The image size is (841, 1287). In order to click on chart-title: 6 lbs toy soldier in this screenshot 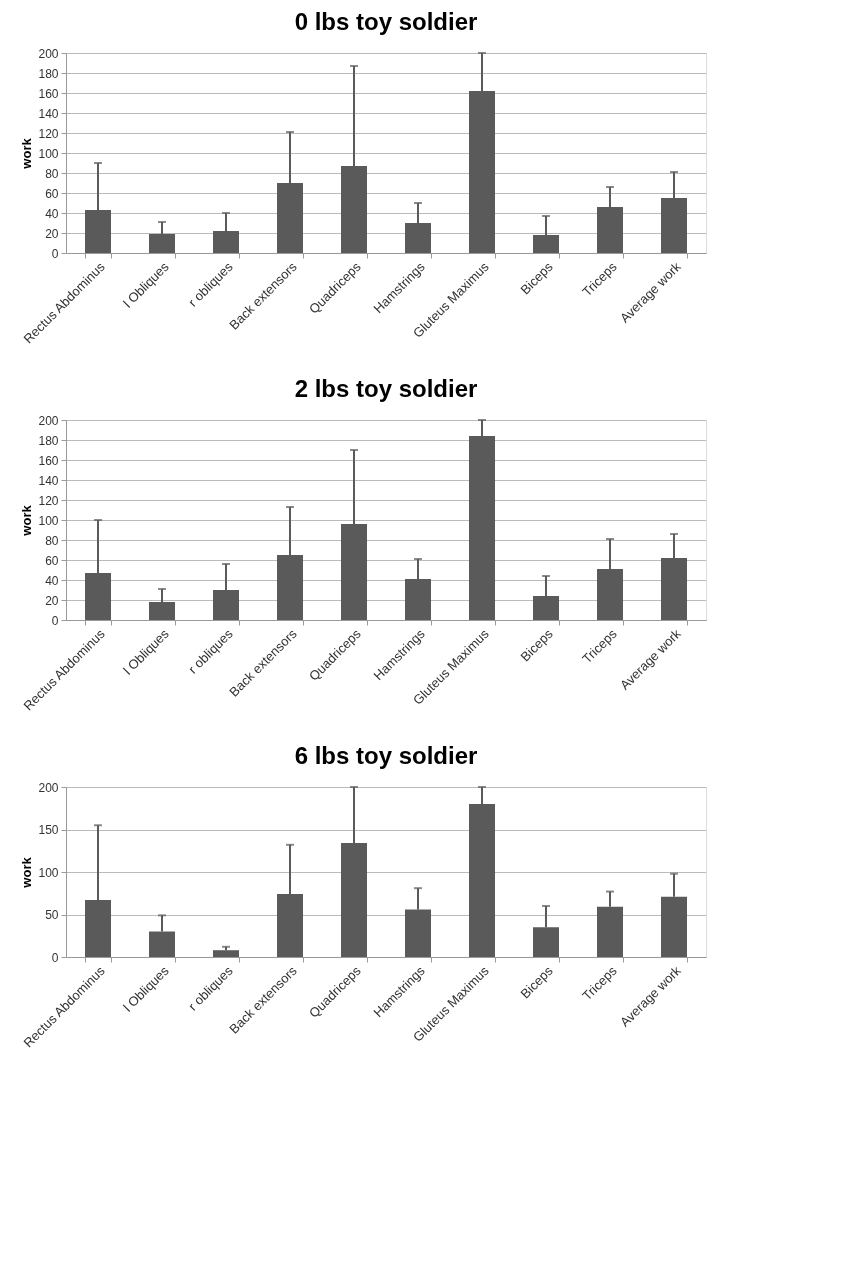, I will do `click(386, 755)`.